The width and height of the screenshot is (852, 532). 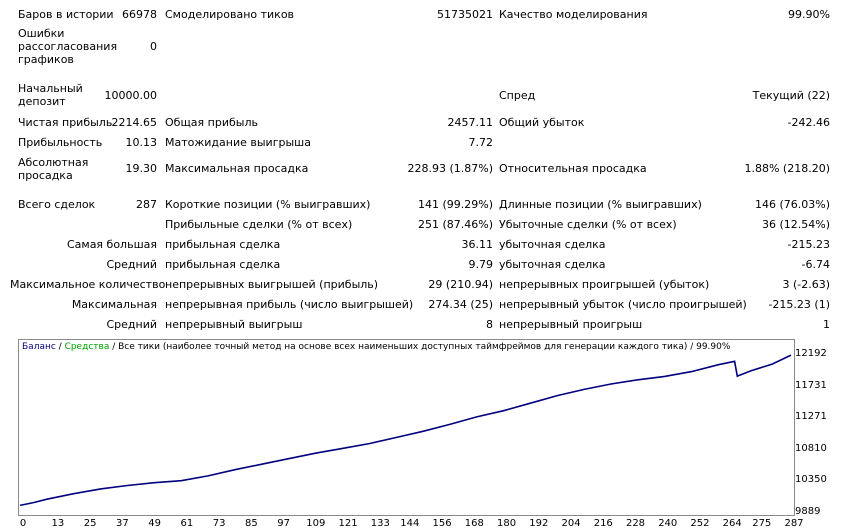 What do you see at coordinates (811, 385) in the screenshot?
I see `y-tick-label: 11731` at bounding box center [811, 385].